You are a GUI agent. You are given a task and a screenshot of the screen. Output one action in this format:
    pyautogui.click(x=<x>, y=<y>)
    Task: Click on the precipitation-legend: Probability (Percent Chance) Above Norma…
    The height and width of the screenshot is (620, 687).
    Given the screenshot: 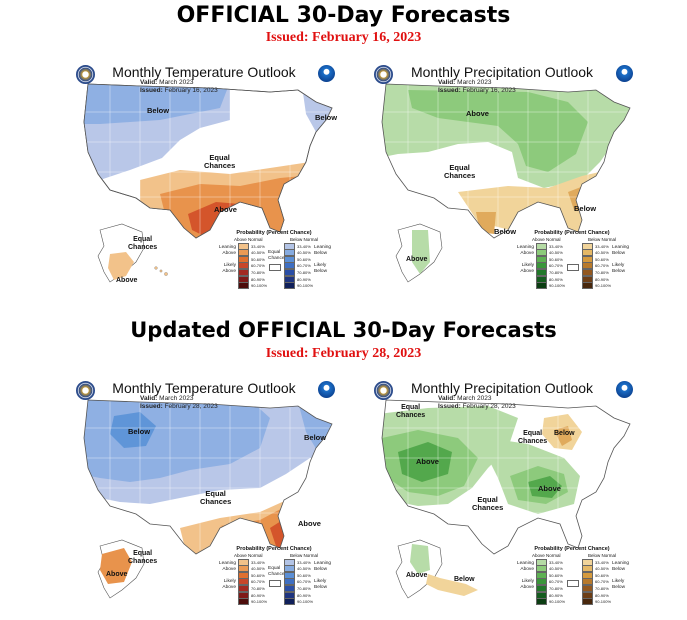 What is the action you would take?
    pyautogui.click(x=572, y=264)
    